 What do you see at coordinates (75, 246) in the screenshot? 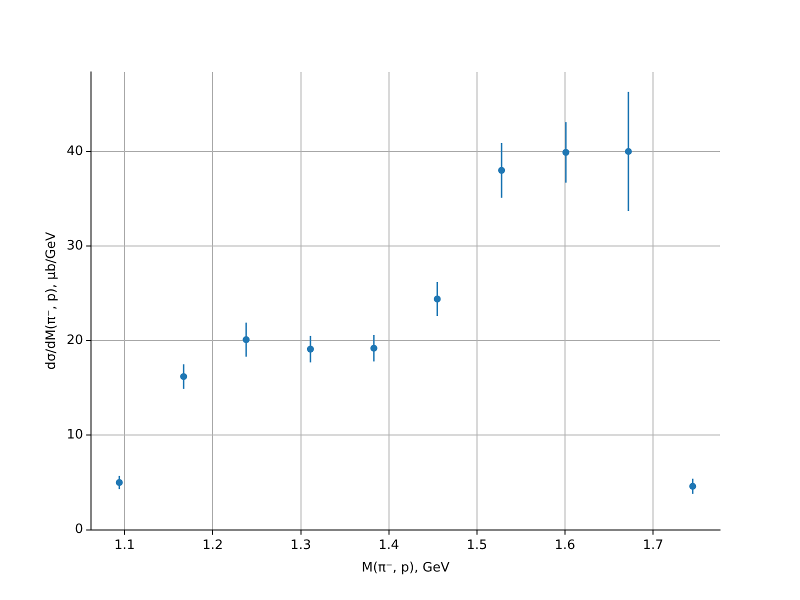
I see `y-tick-label: 30` at bounding box center [75, 246].